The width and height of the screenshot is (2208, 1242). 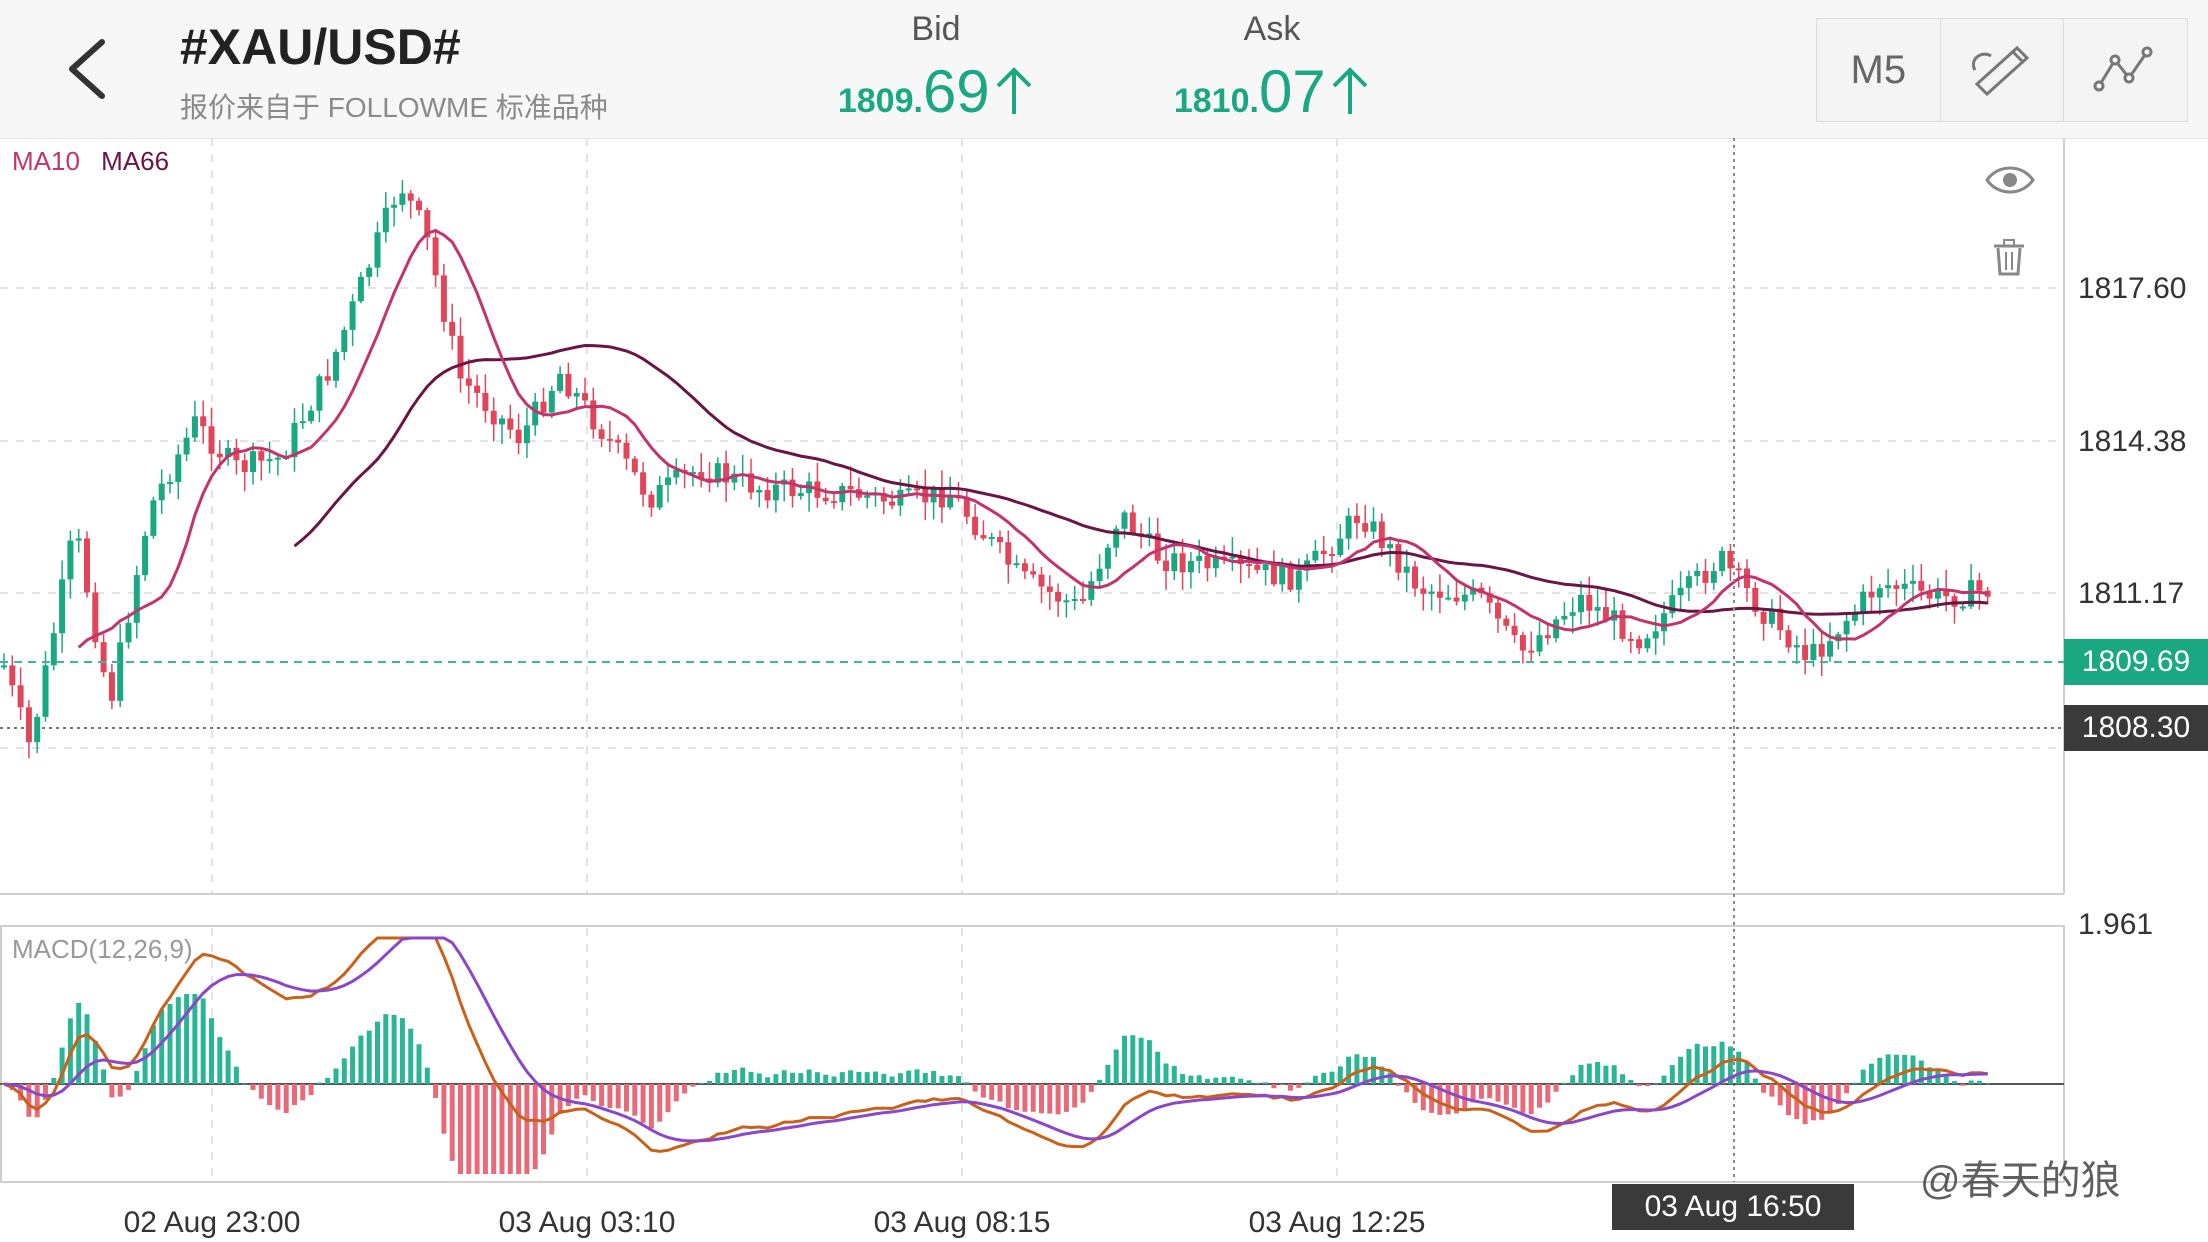 I want to click on trash-icon, so click(x=2009, y=257).